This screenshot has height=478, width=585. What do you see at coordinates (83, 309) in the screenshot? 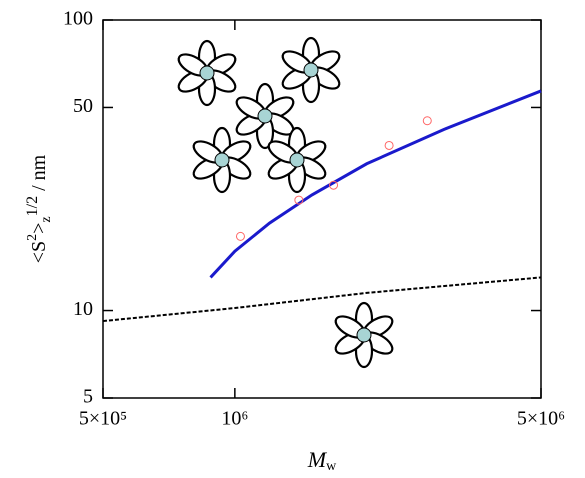
I see `y-tick-label: 10` at bounding box center [83, 309].